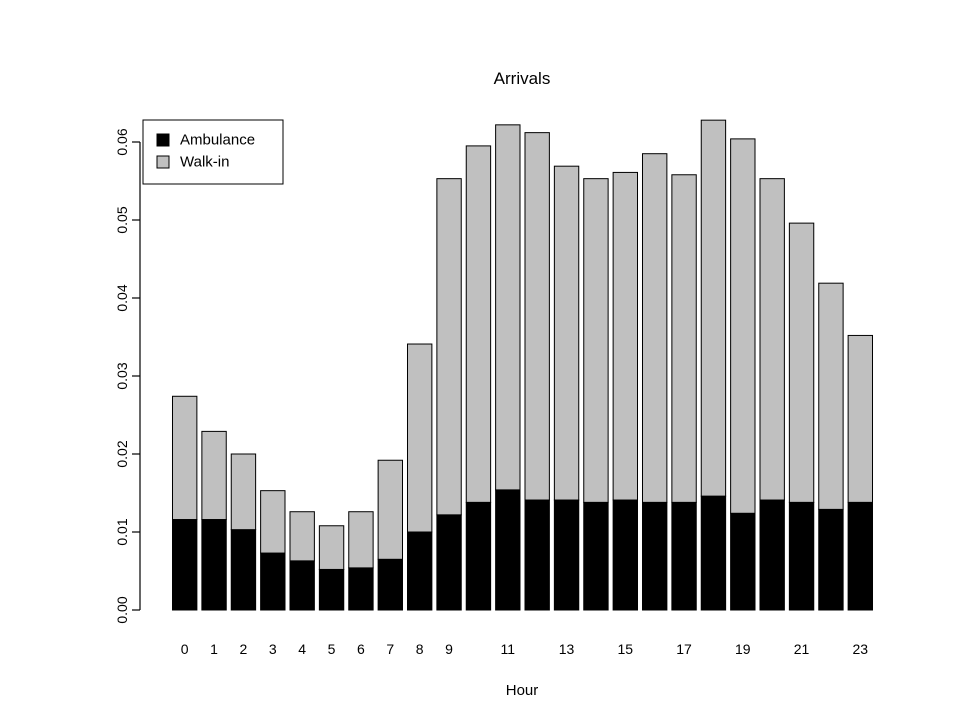 The width and height of the screenshot is (960, 720). What do you see at coordinates (204, 162) in the screenshot?
I see `legend-label-walk-in: Walk-in` at bounding box center [204, 162].